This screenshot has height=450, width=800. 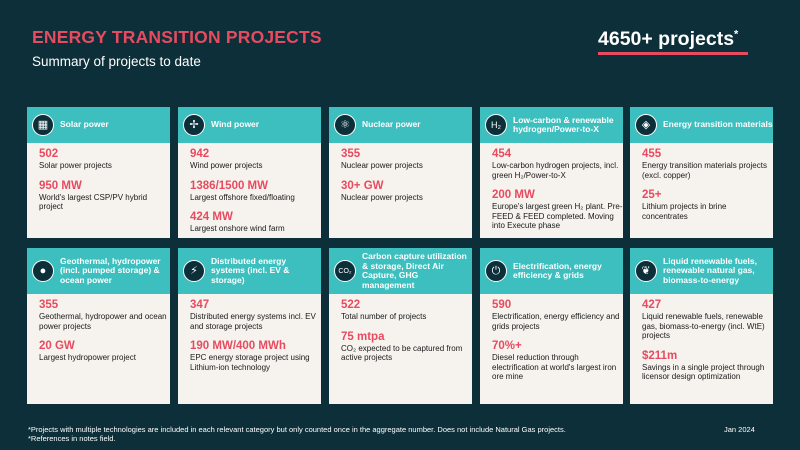 I want to click on stat-value: $211m, so click(x=660, y=355).